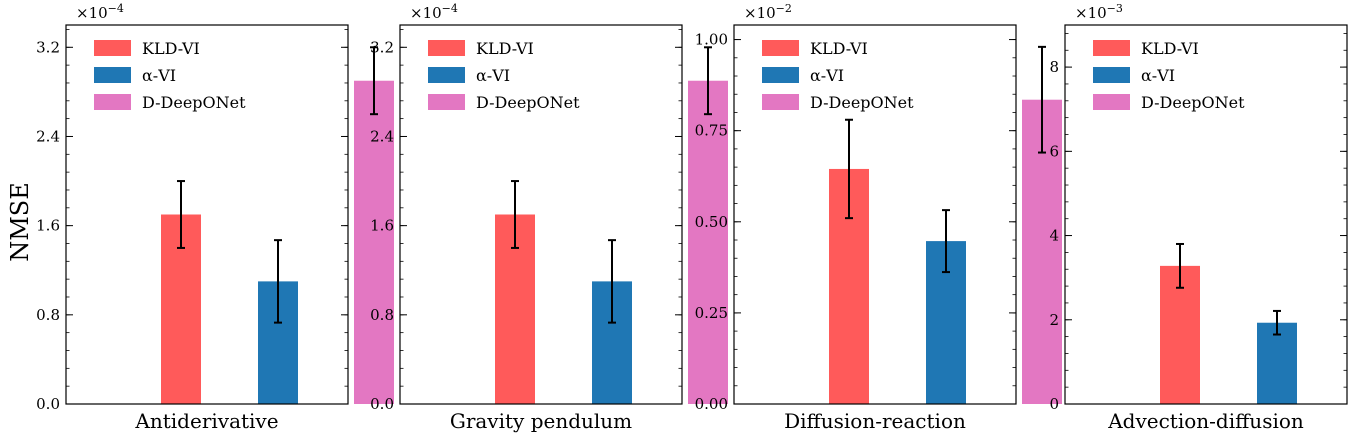  What do you see at coordinates (711, 222) in the screenshot?
I see `y-tick-label: 0.50` at bounding box center [711, 222].